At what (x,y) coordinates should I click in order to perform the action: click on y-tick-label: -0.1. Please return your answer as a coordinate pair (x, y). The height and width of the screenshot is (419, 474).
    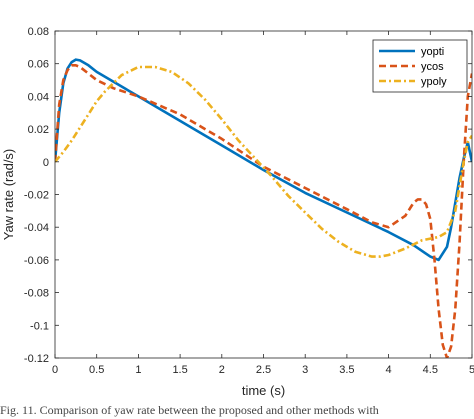
    Looking at the image, I should click on (39, 326).